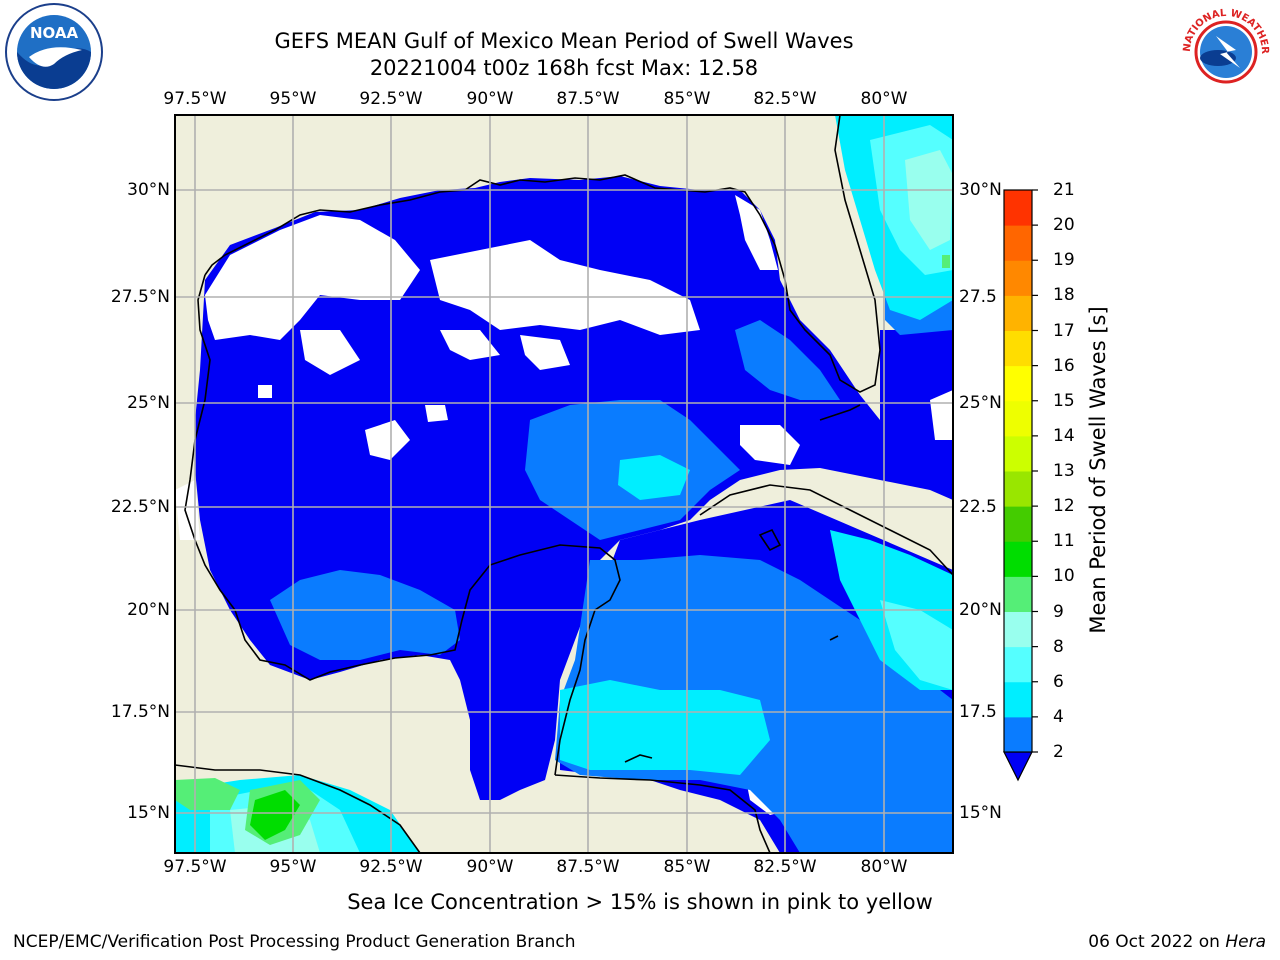 The width and height of the screenshot is (1280, 960). I want to click on noaa-logo: NOAA, so click(54, 52).